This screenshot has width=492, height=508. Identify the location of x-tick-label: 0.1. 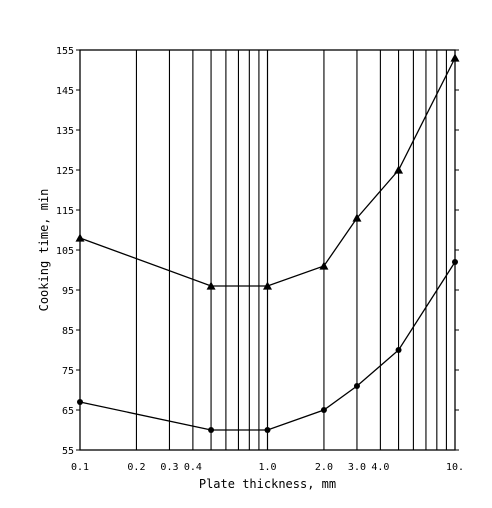
(80, 467).